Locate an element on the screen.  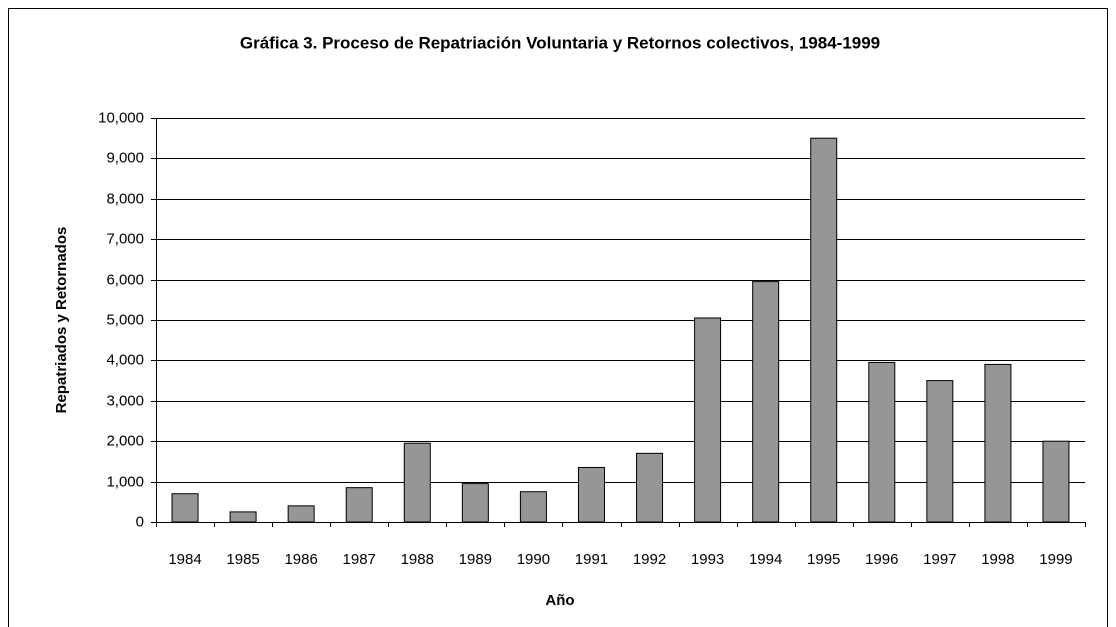
x-tick-label: 1993 is located at coordinates (707, 559).